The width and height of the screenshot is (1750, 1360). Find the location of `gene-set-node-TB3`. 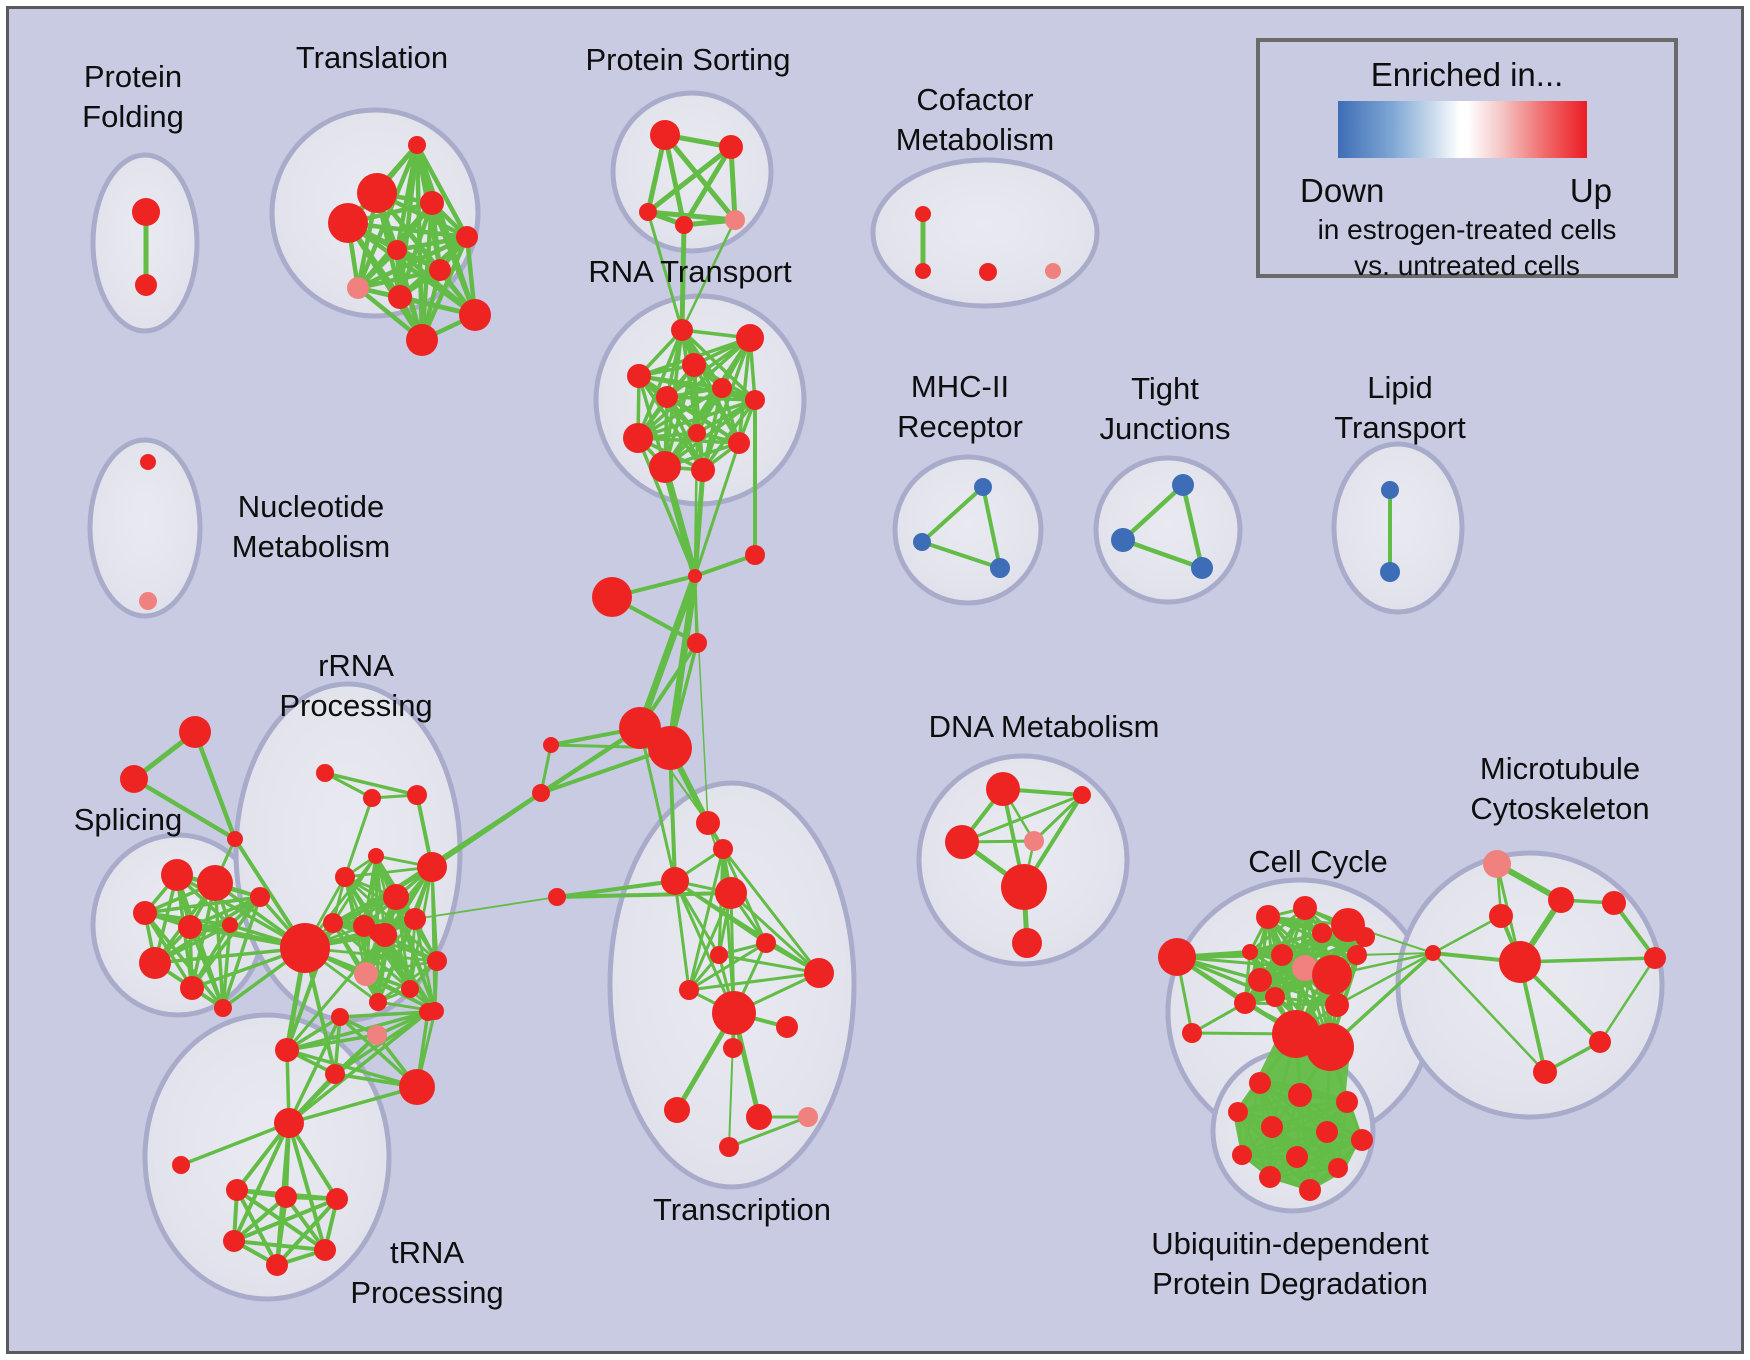

gene-set-node-TB3 is located at coordinates (337, 1199).